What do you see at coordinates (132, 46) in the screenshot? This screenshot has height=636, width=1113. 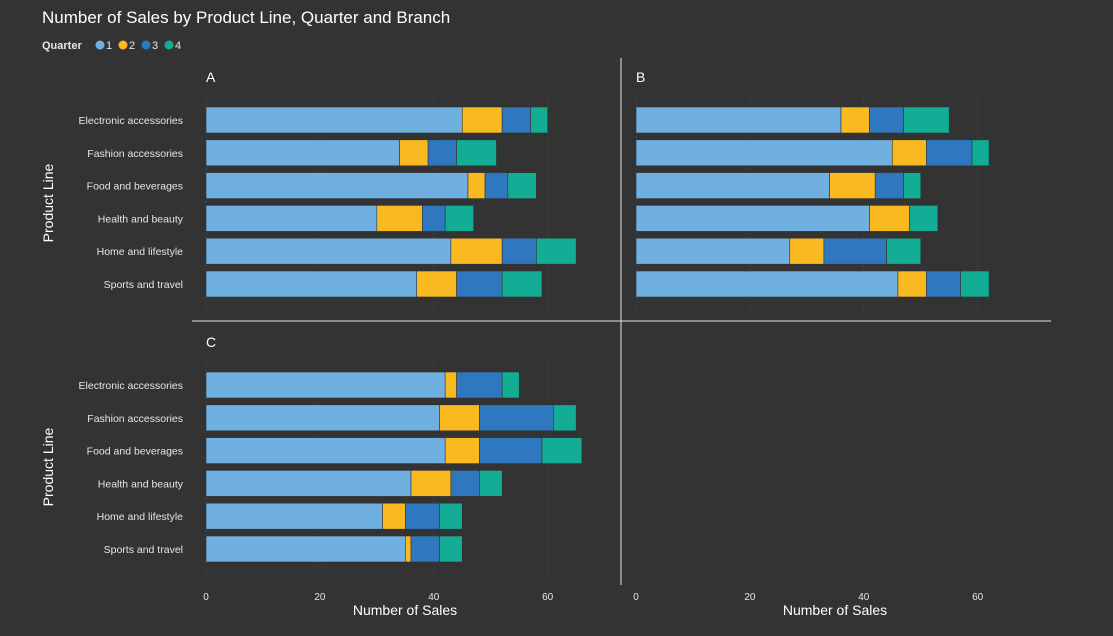 I see `legend-label-2: 2` at bounding box center [132, 46].